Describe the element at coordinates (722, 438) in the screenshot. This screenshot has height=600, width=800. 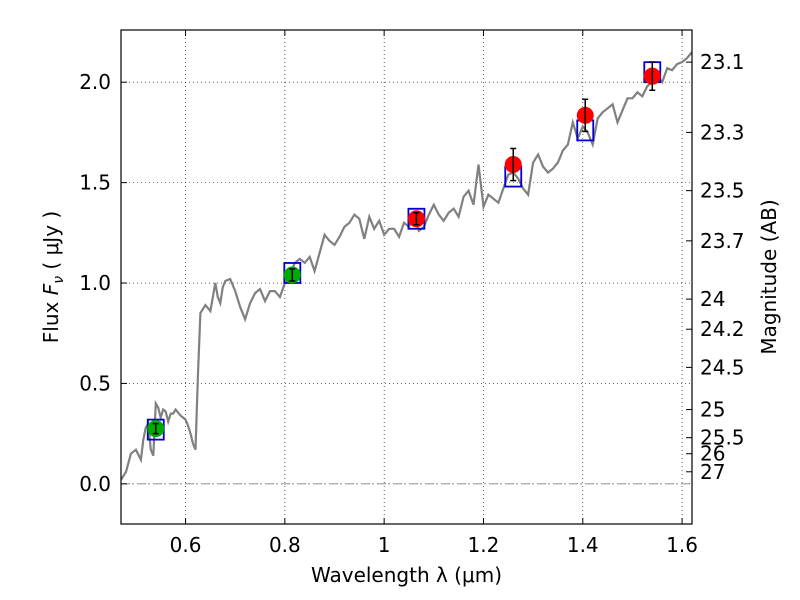
I see `magnitude-tick-label: 25.5` at that location.